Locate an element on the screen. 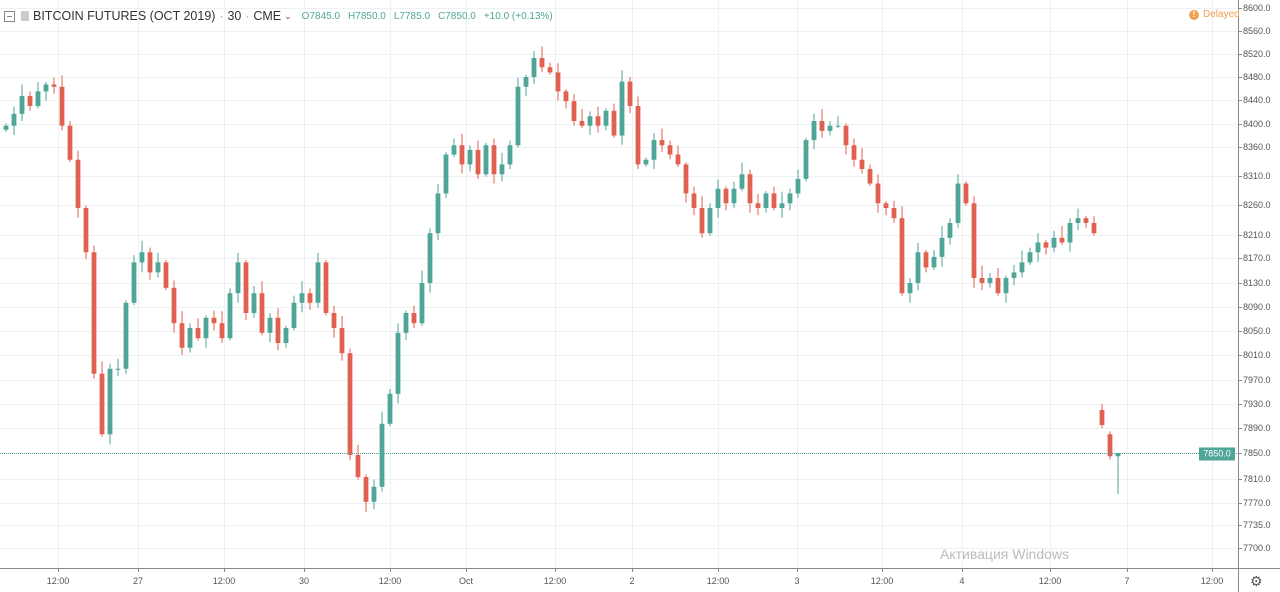  delayed-label: Delayed is located at coordinates (1221, 14).